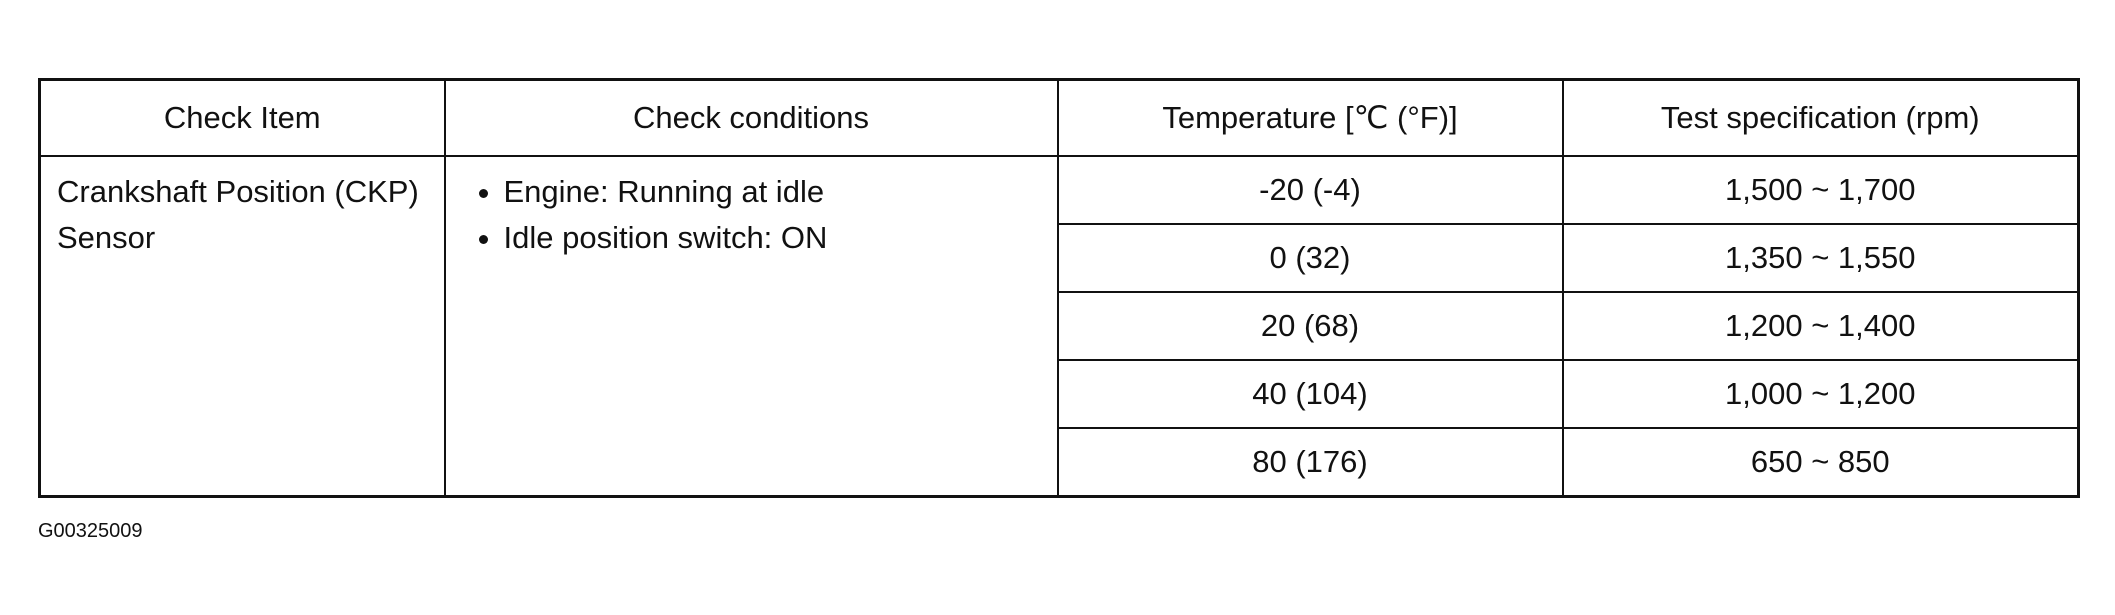  What do you see at coordinates (1820, 190) in the screenshot?
I see `spec-cell: 1,500 ~ 1,700` at bounding box center [1820, 190].